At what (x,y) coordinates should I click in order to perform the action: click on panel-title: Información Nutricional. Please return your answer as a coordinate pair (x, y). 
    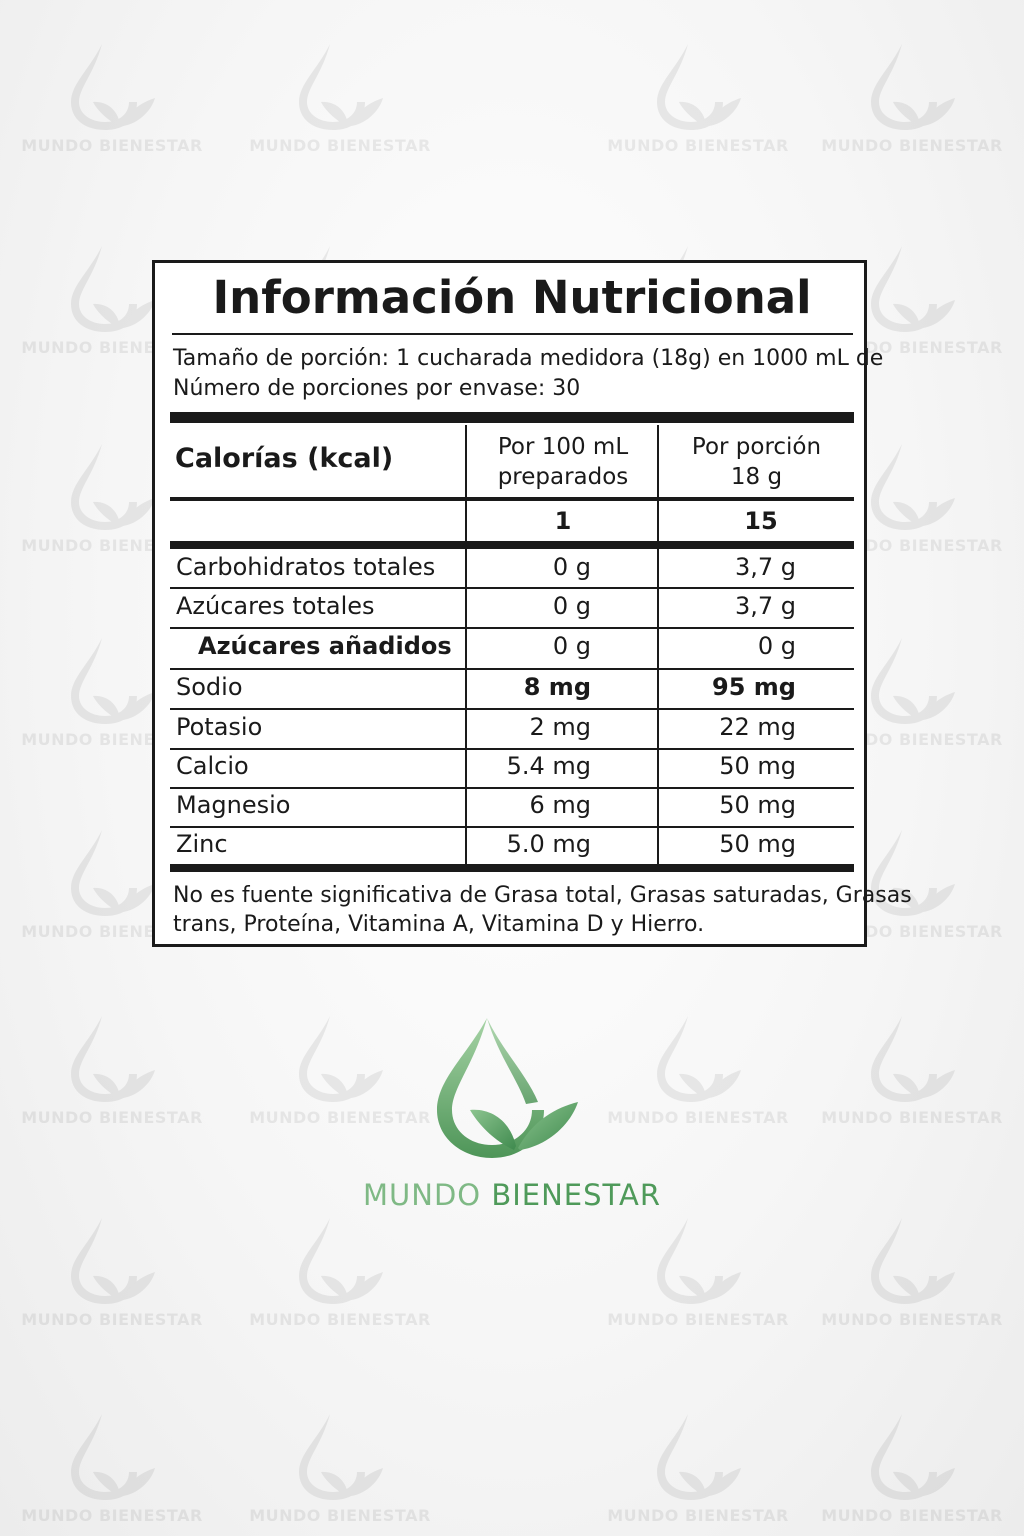
    Looking at the image, I should click on (512, 297).